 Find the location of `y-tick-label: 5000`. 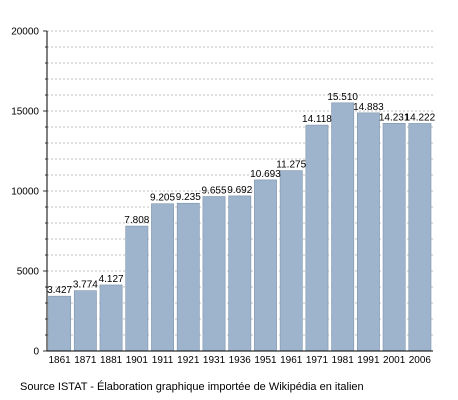

y-tick-label: 5000 is located at coordinates (28, 272).